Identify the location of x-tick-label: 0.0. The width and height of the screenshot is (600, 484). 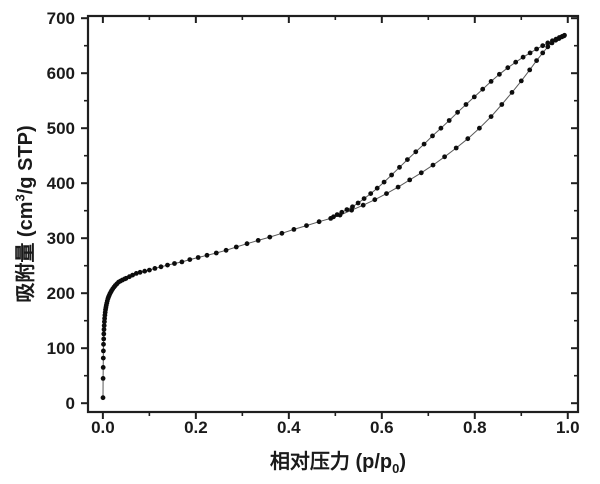
(103, 427).